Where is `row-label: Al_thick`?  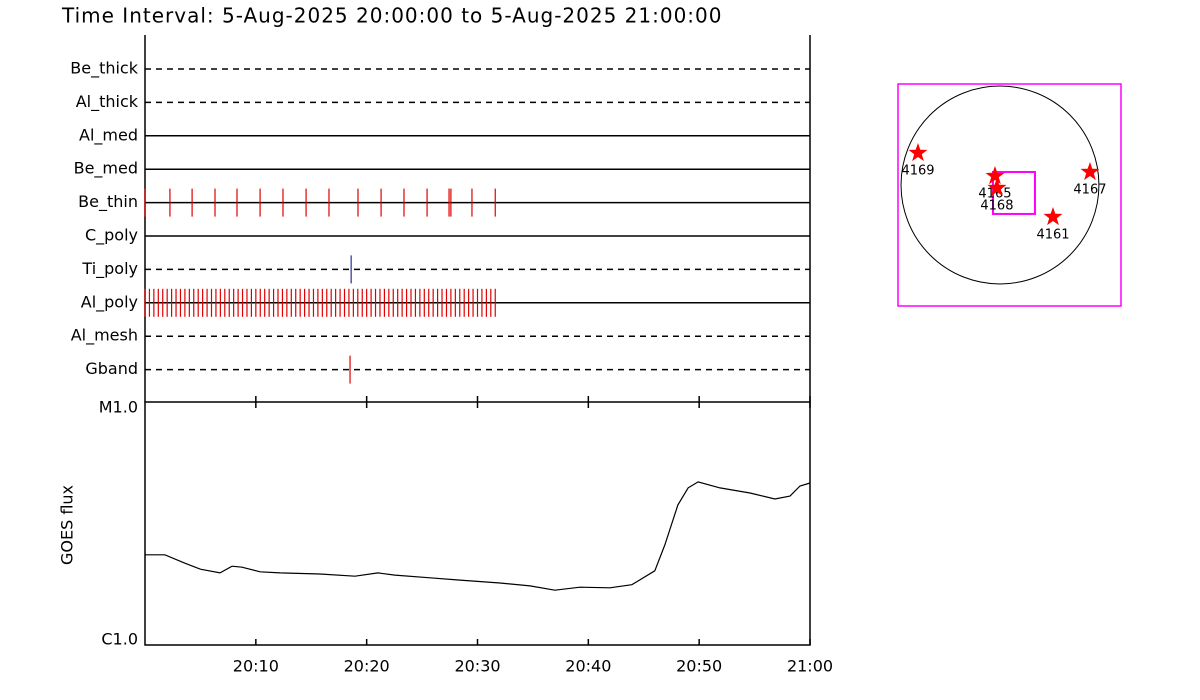 row-label: Al_thick is located at coordinates (107, 102).